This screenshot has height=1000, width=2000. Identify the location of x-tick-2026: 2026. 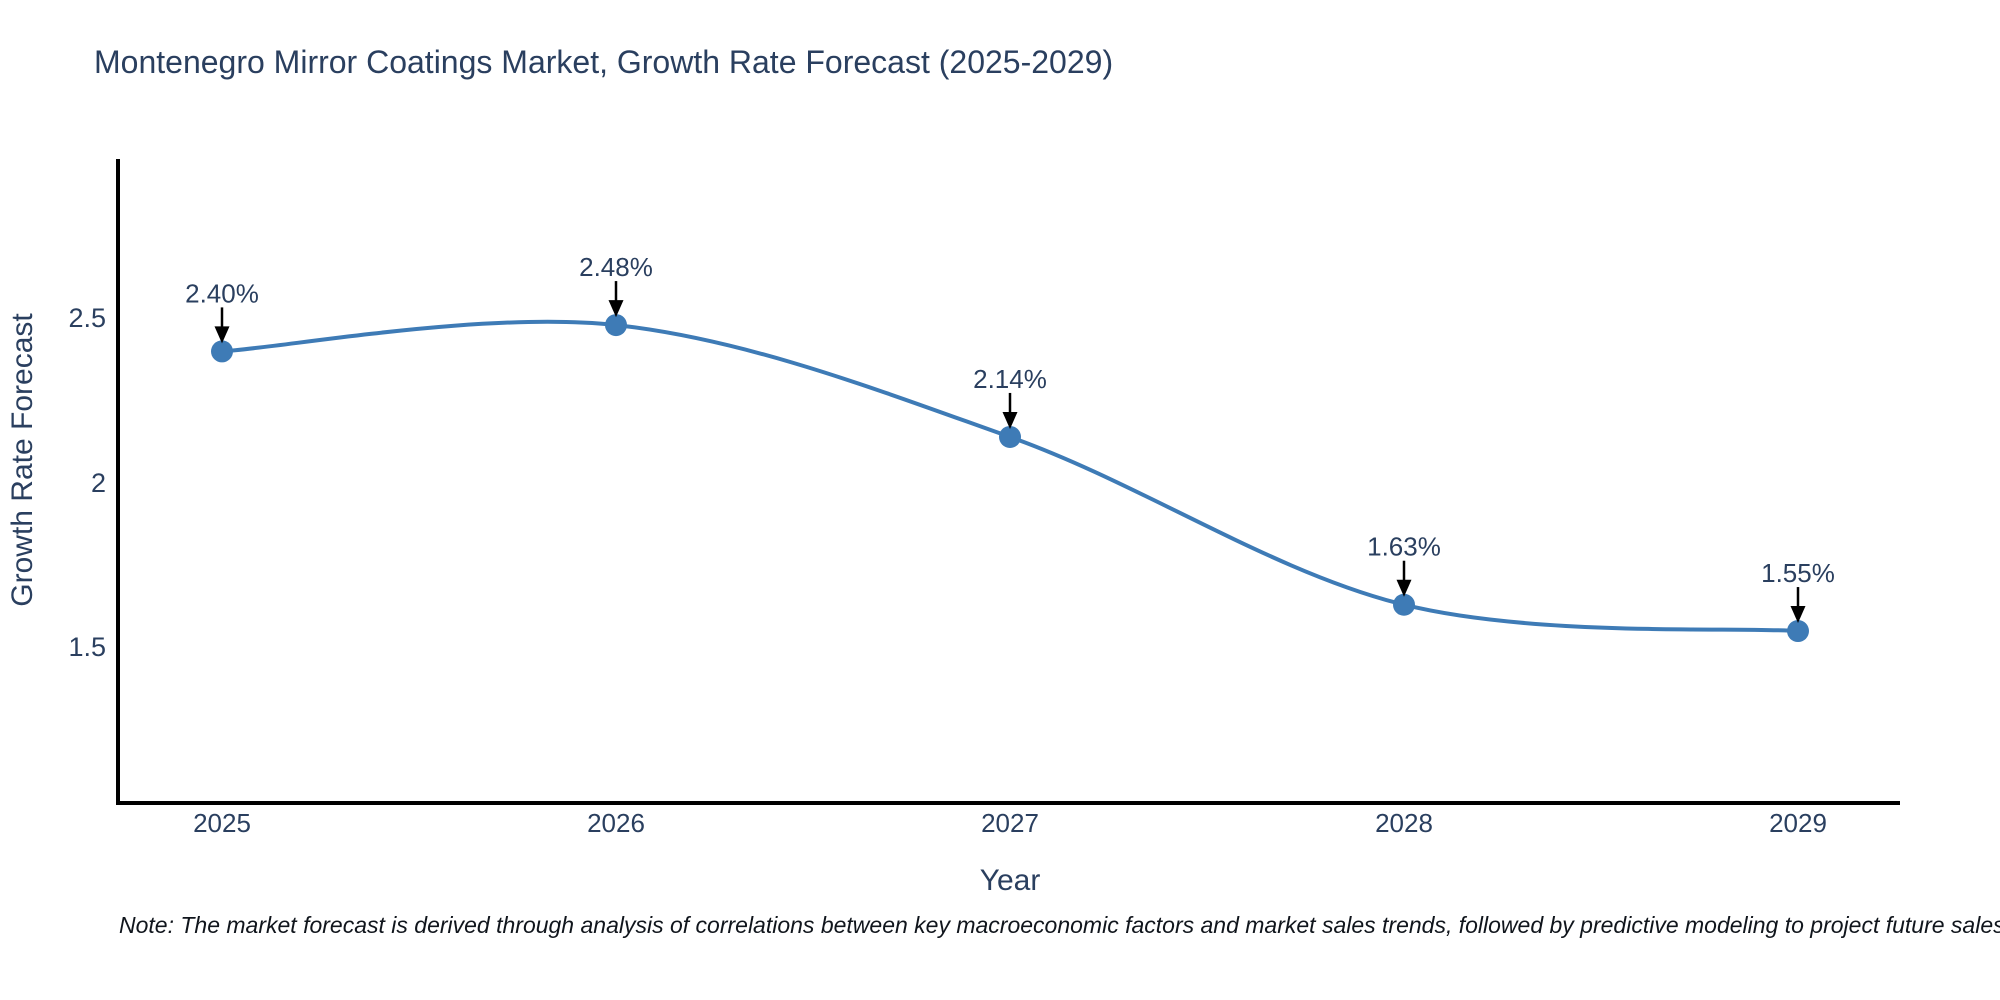
(616, 823).